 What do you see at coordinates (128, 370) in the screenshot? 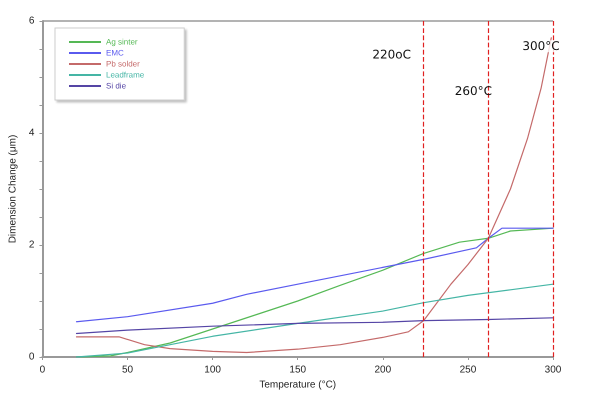
I see `x-tick-label: 50` at bounding box center [128, 370].